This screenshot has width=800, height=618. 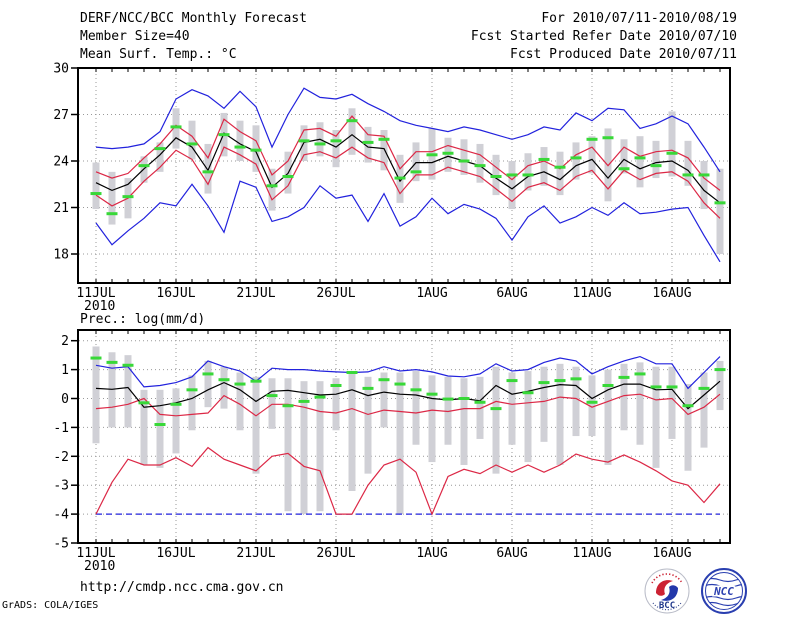 What do you see at coordinates (61, 162) in the screenshot?
I see `y-tick-label: 24` at bounding box center [61, 162].